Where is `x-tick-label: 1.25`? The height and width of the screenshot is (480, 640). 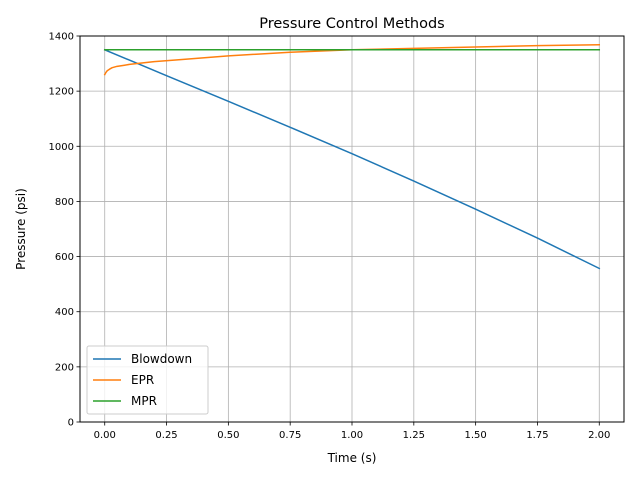 x-tick-label: 1.25 is located at coordinates (414, 435).